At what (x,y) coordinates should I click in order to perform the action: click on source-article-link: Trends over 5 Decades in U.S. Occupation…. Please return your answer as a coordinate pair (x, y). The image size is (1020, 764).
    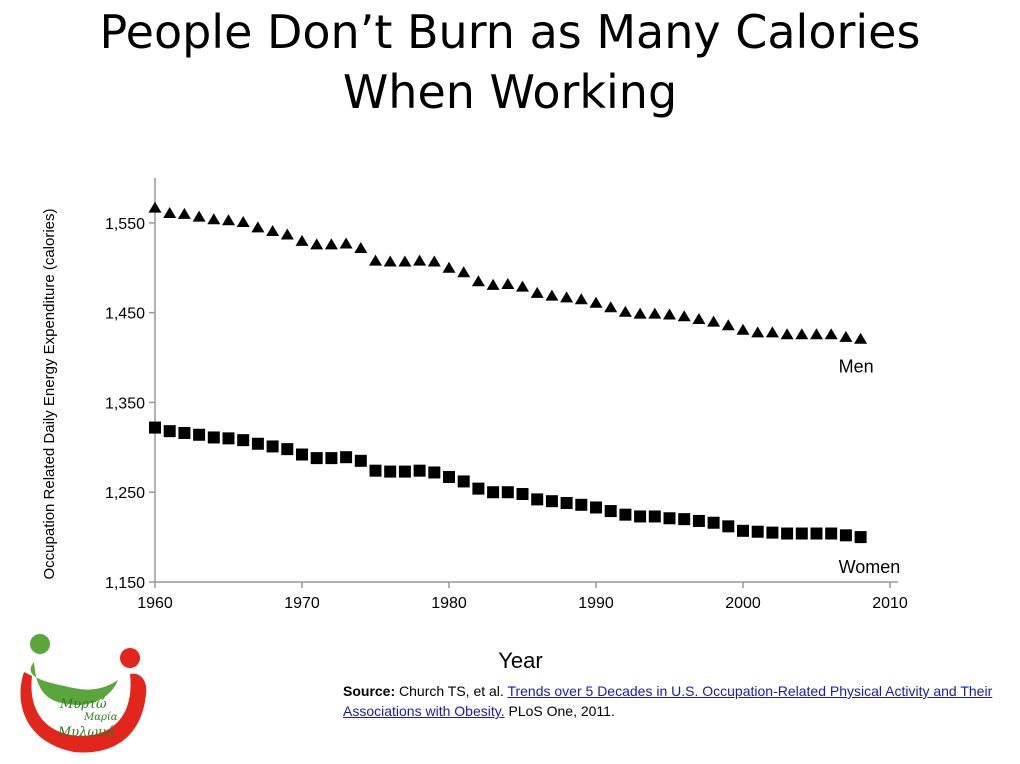
    Looking at the image, I should click on (668, 701).